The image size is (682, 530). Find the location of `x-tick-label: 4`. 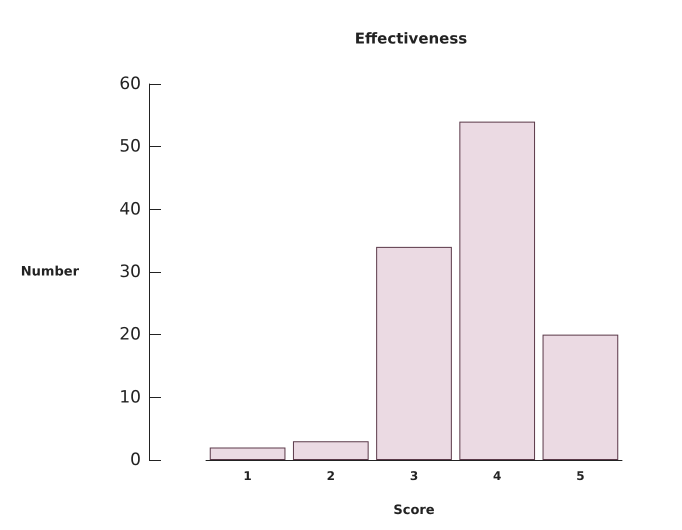

x-tick-label: 4 is located at coordinates (497, 476).